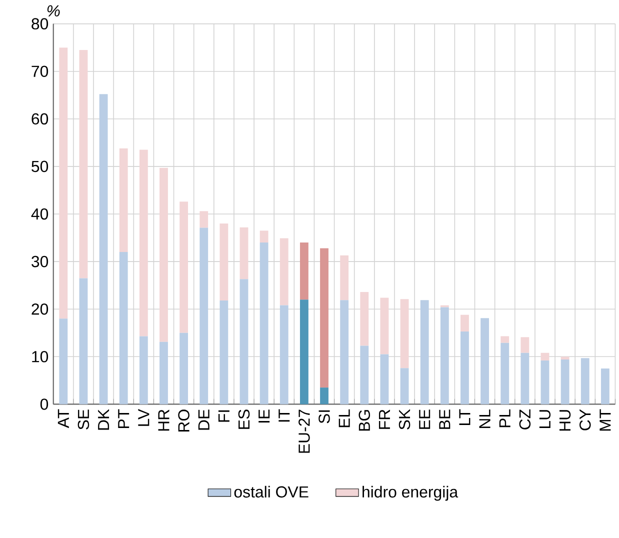 The width and height of the screenshot is (619, 538). What do you see at coordinates (565, 420) in the screenshot?
I see `x-tick-label: HU` at bounding box center [565, 420].